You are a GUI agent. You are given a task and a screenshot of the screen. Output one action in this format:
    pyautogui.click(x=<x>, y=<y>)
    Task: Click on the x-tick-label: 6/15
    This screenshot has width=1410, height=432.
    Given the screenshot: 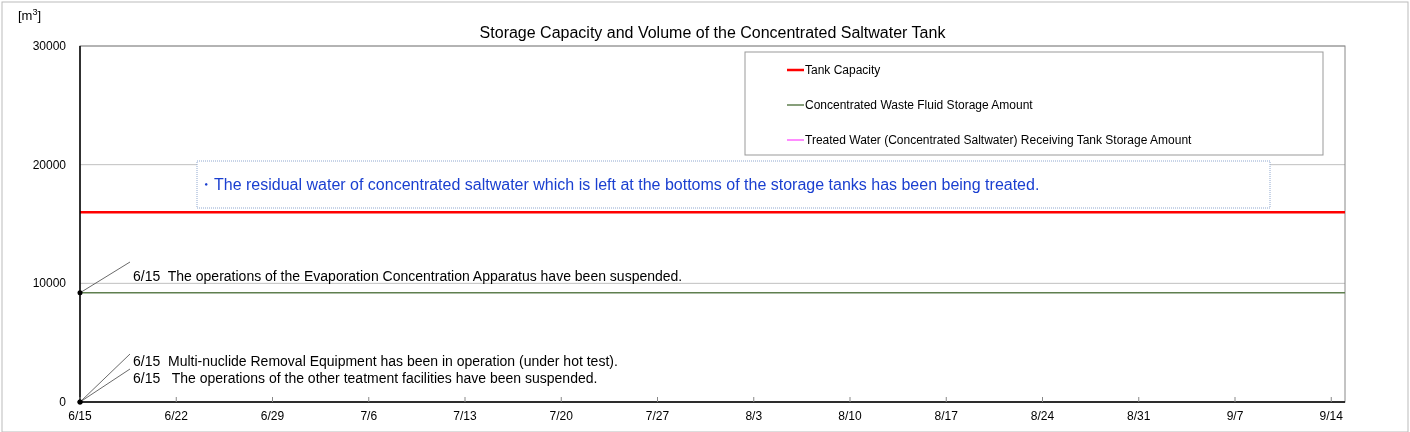 What is the action you would take?
    pyautogui.click(x=80, y=416)
    